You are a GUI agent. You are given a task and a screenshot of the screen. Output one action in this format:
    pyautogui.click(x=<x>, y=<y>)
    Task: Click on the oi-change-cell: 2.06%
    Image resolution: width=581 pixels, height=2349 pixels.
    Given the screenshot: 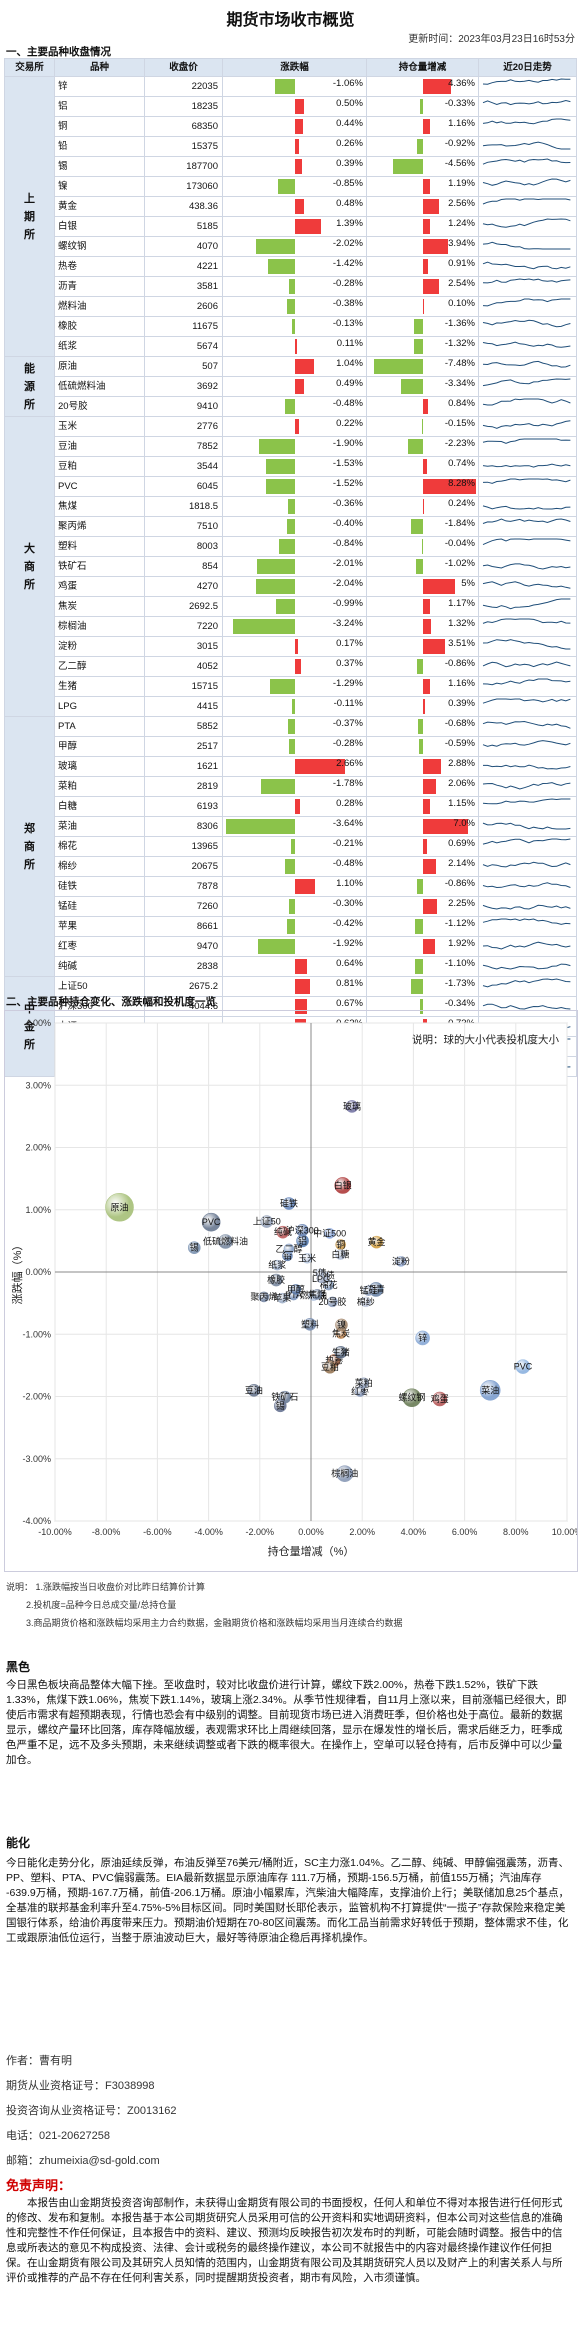 What is the action you would take?
    pyautogui.click(x=422, y=786)
    